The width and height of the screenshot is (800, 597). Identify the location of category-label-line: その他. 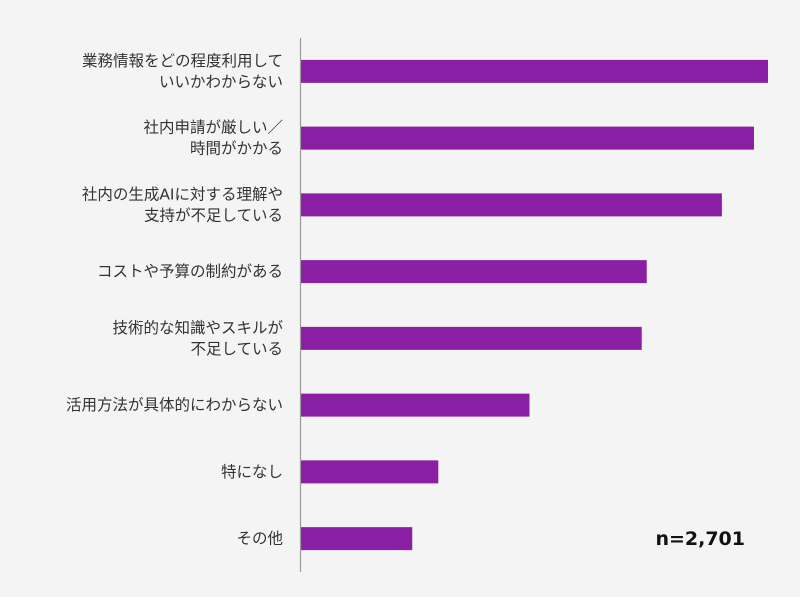
(259, 539).